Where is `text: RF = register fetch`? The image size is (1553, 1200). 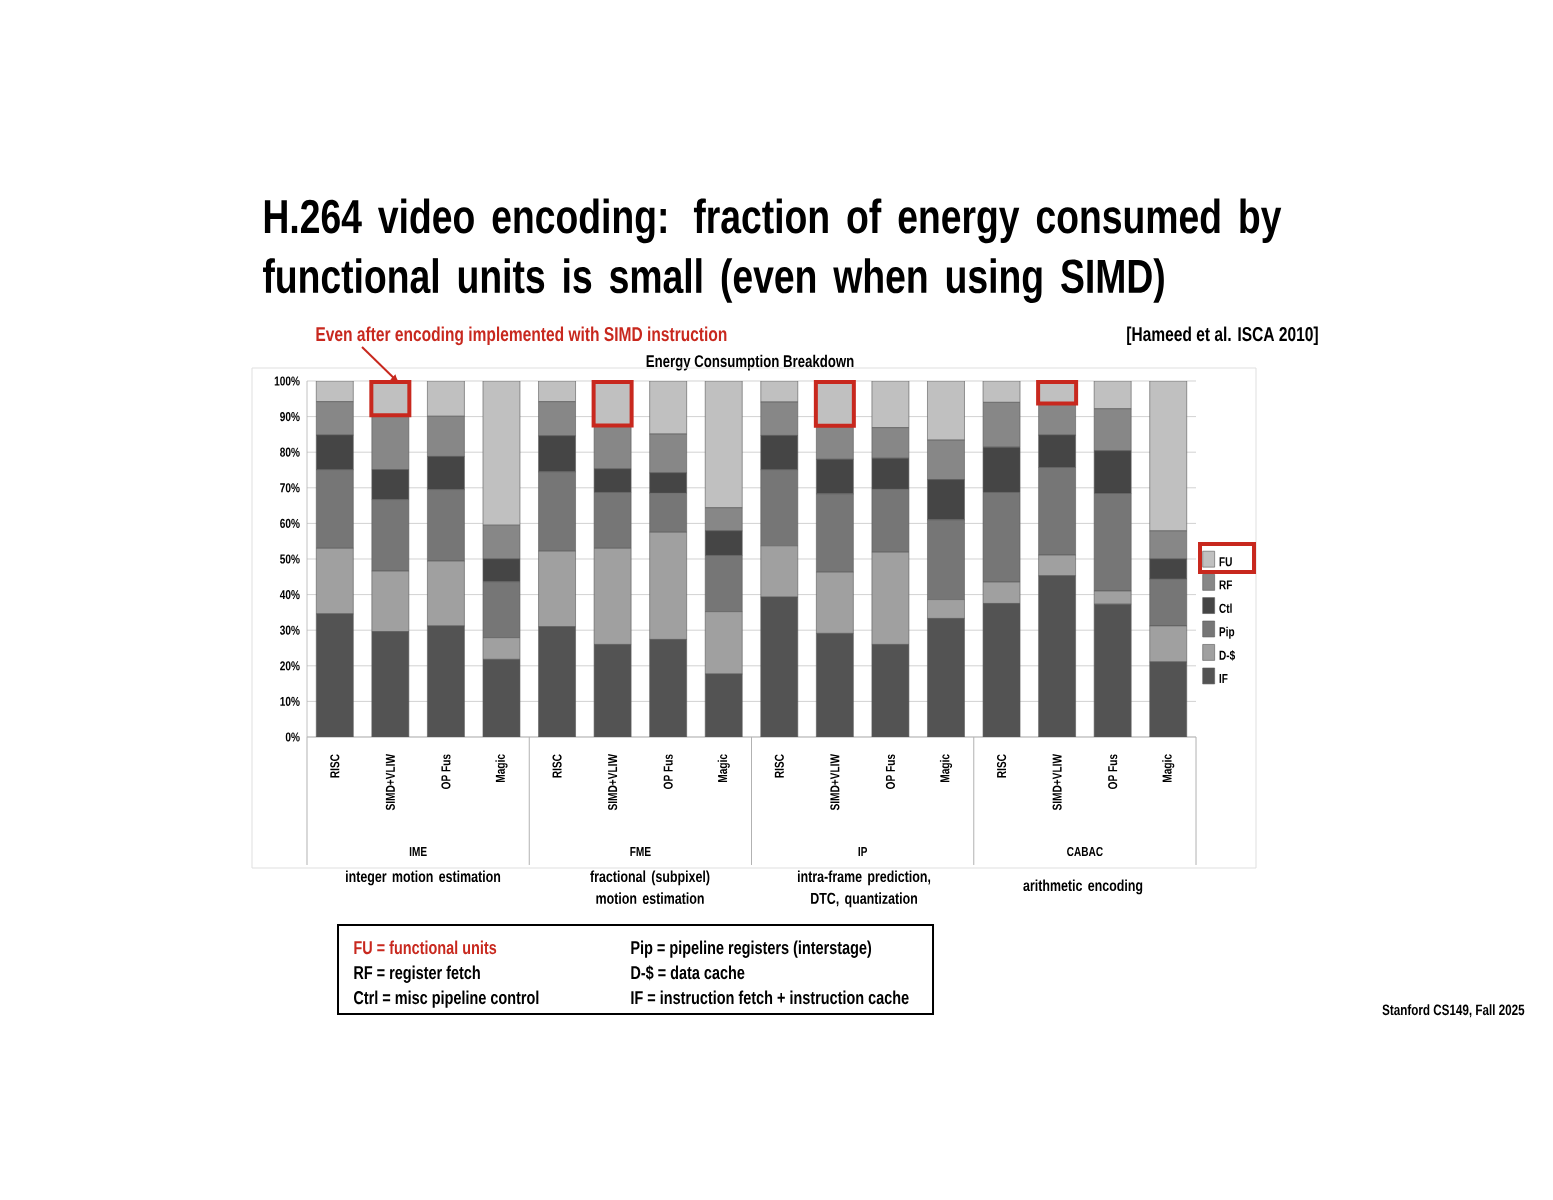 text: RF = register fetch is located at coordinates (417, 974).